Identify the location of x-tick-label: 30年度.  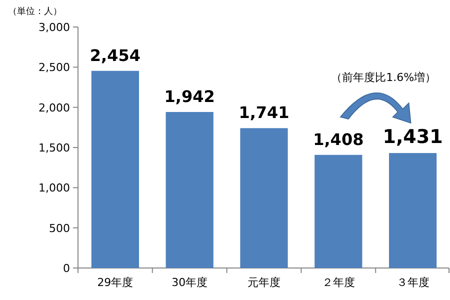
(190, 282).